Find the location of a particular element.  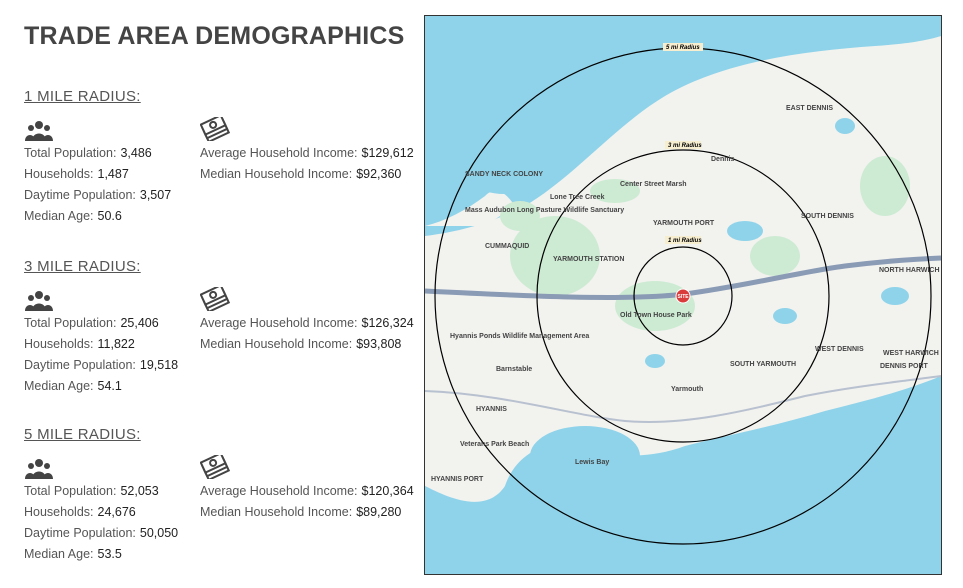

place-label: Dennis is located at coordinates (722, 159).